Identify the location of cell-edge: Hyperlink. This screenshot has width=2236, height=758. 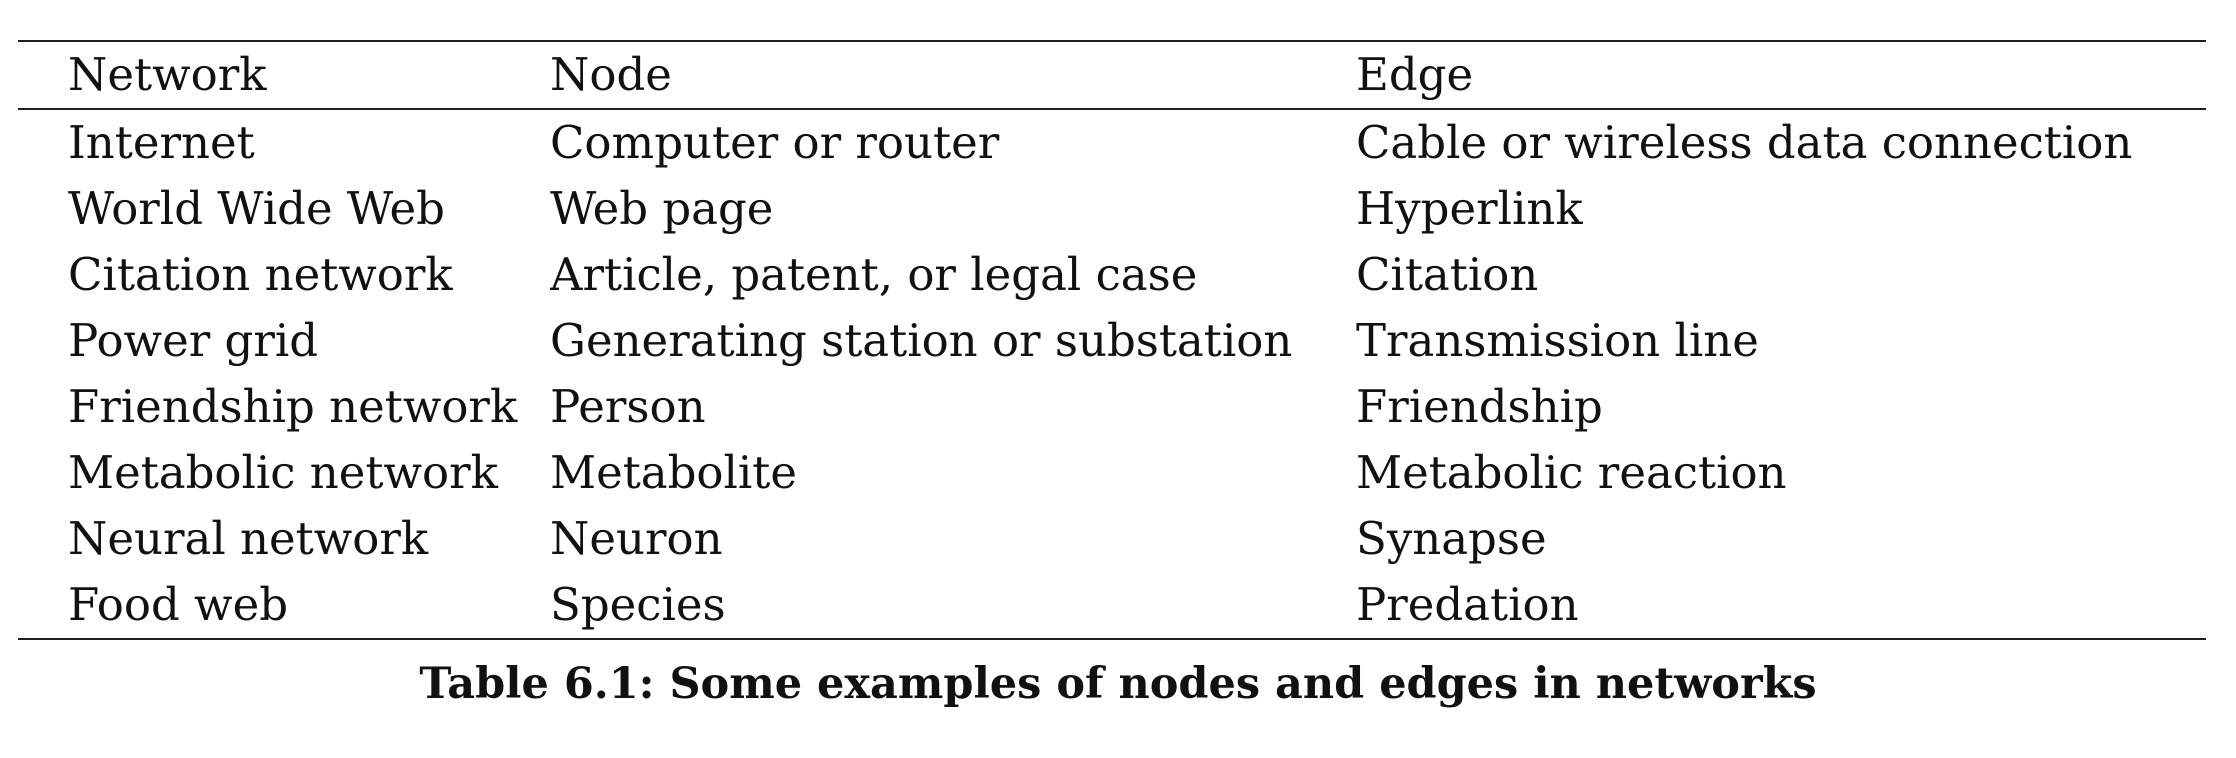
(1469, 208).